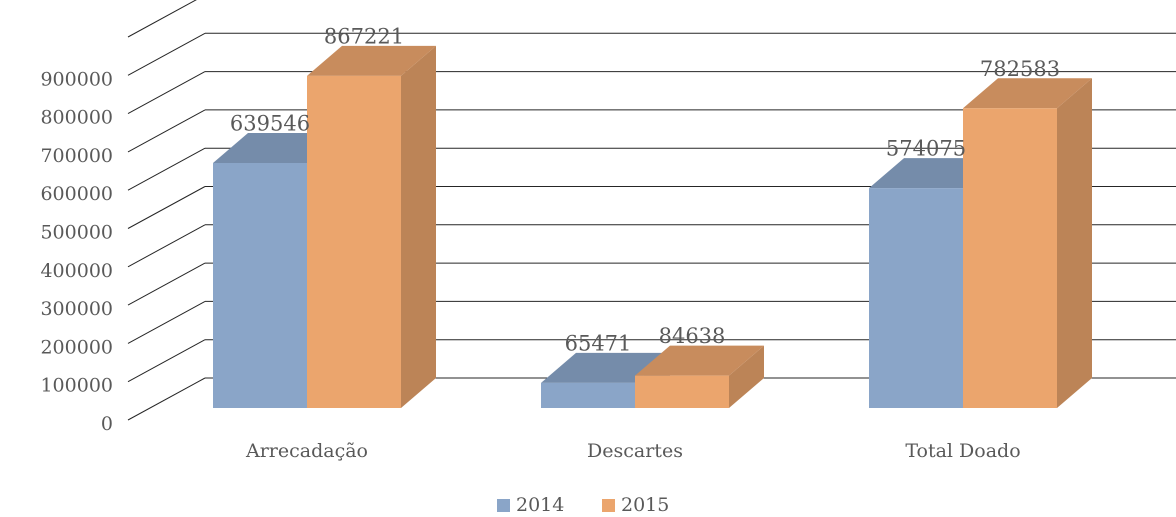 This screenshot has width=1176, height=517. Describe the element at coordinates (645, 505) in the screenshot. I see `legend-label: 2015` at that location.